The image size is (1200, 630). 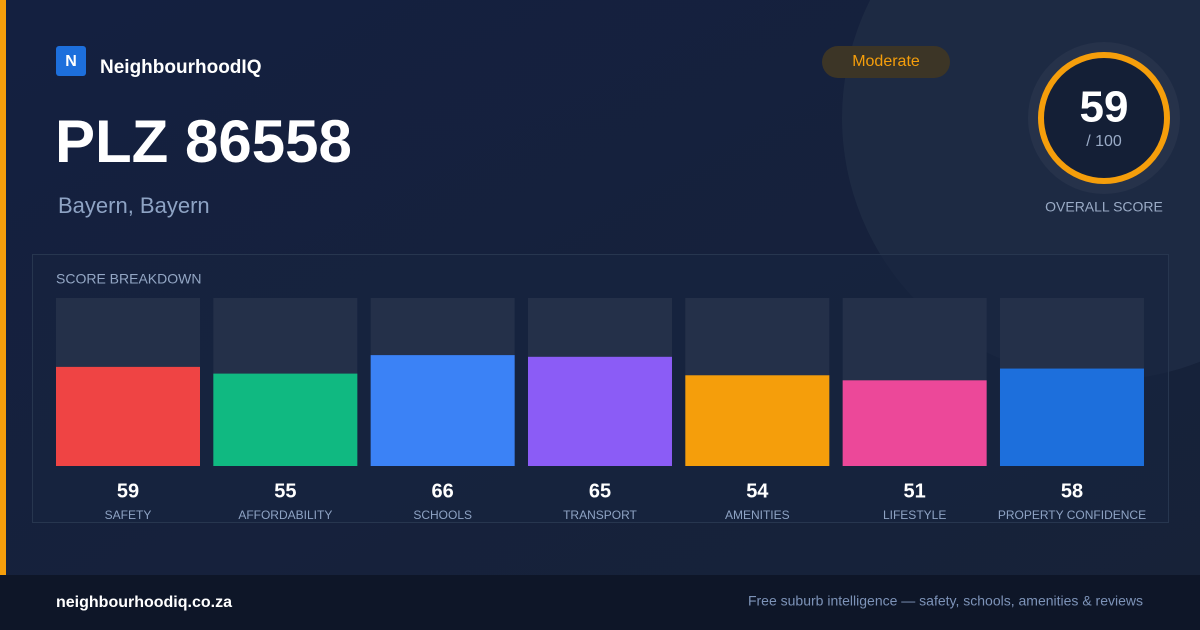 I want to click on logo-letter: N, so click(x=71, y=61).